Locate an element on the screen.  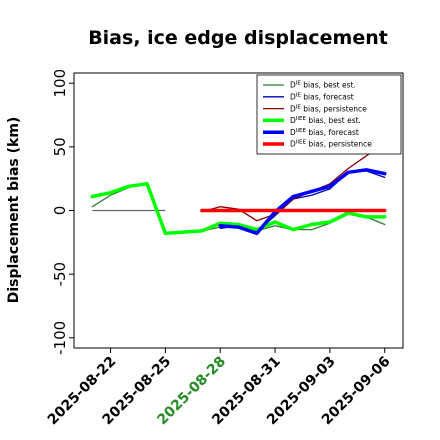
y-tick-label: 50 is located at coordinates (60, 146).